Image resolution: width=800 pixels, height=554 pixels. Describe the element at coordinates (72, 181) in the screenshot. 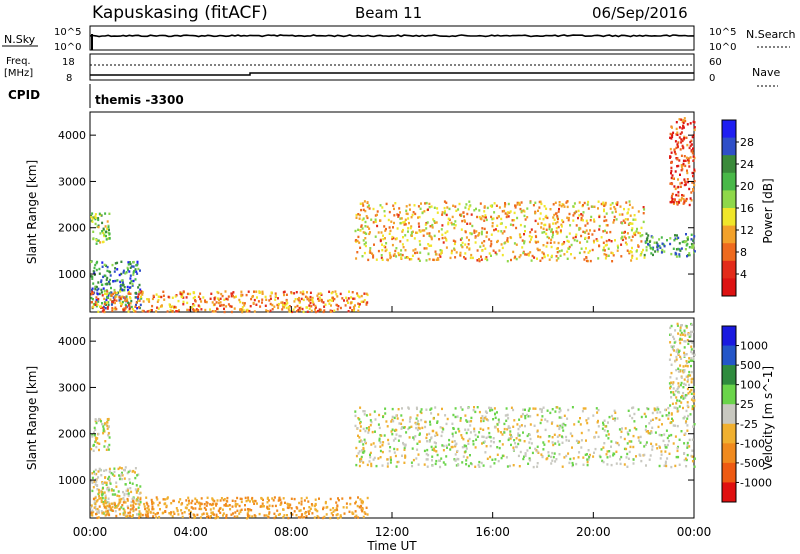

I see `power-ytick-label-3000: 3000` at that location.